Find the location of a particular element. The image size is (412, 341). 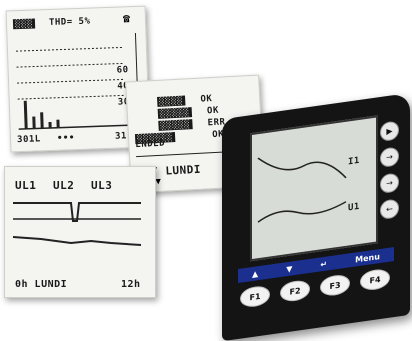

device-label-top: I1 is located at coordinates (354, 161).